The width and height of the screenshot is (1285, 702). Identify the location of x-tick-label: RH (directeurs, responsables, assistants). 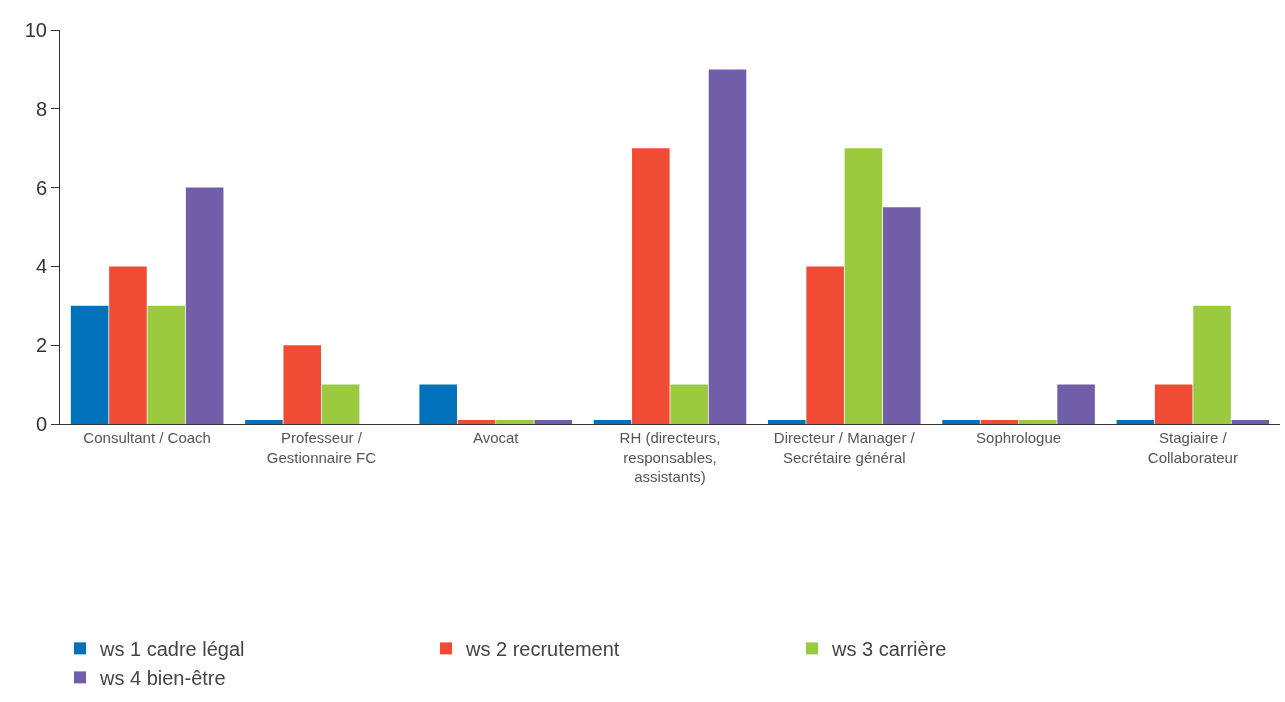
(670, 457).